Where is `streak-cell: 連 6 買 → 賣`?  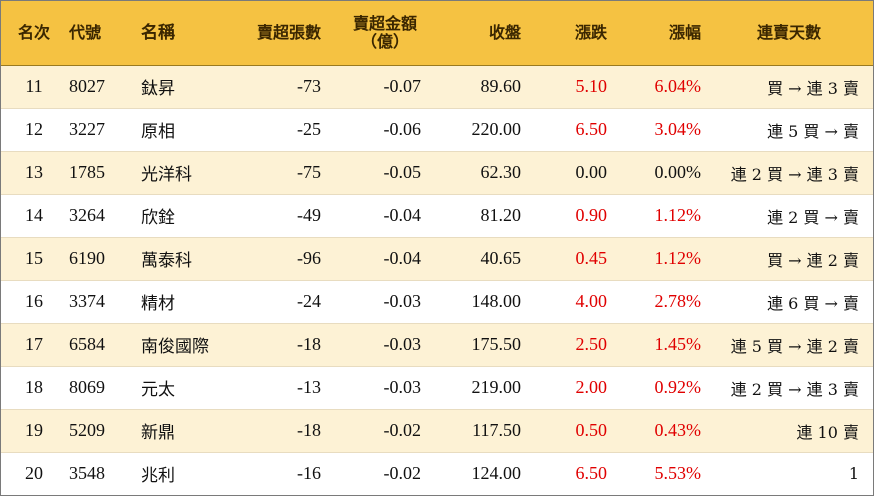
streak-cell: 連 6 買 → 賣 is located at coordinates (789, 301).